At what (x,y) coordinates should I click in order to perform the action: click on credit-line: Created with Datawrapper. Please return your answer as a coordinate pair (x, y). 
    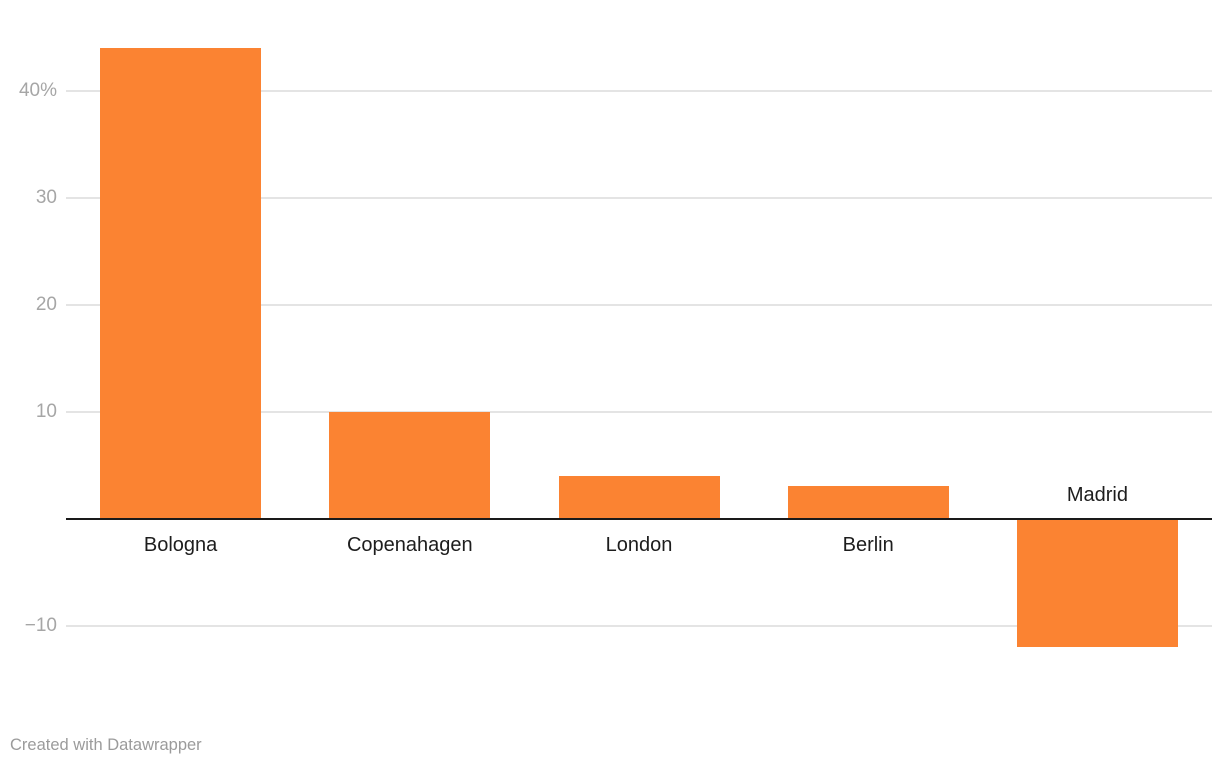
    Looking at the image, I should click on (106, 745).